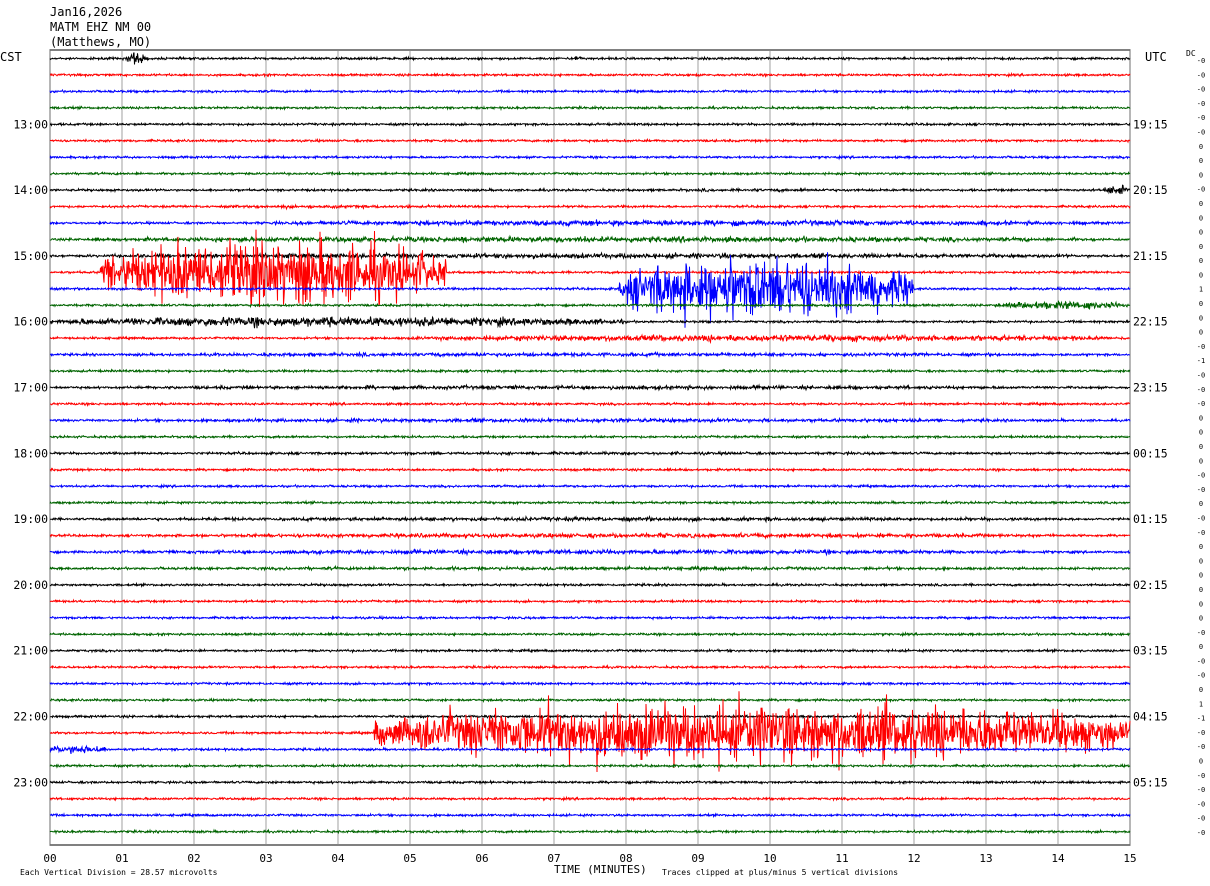 The height and width of the screenshot is (886, 1210). I want to click on utc-hour-label: 04:15, so click(1150, 717).